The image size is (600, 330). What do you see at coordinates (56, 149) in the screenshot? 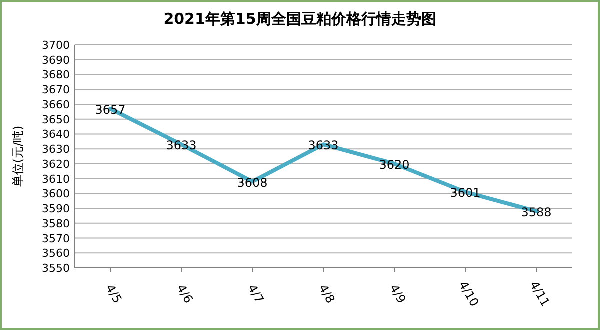
I see `y-tick-label: 3630` at bounding box center [56, 149].